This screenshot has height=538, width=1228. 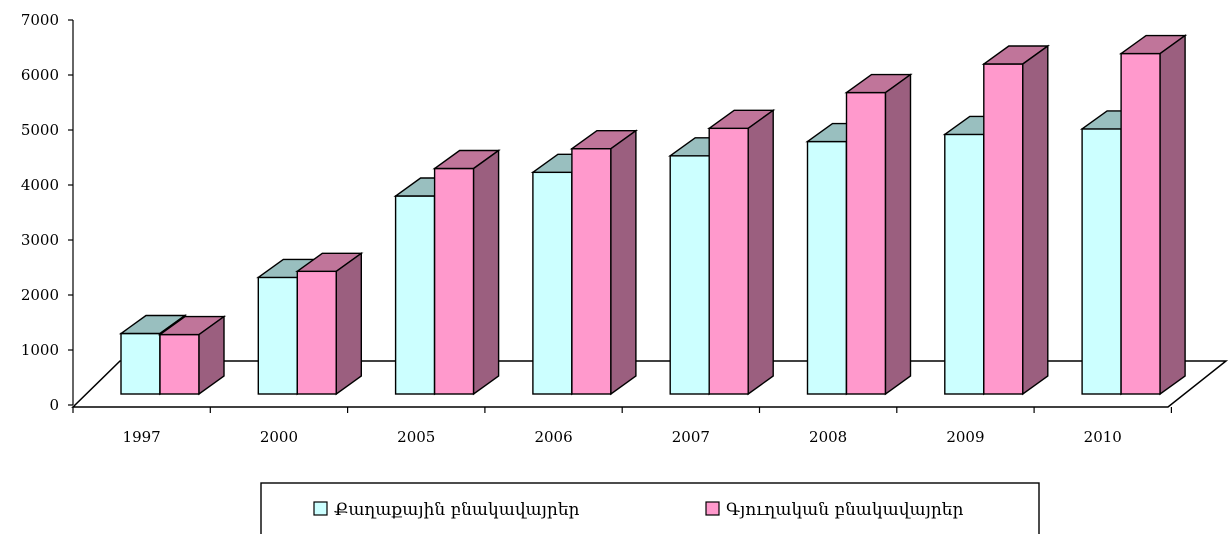 I want to click on x-tick-label: 2008, so click(x=828, y=437).